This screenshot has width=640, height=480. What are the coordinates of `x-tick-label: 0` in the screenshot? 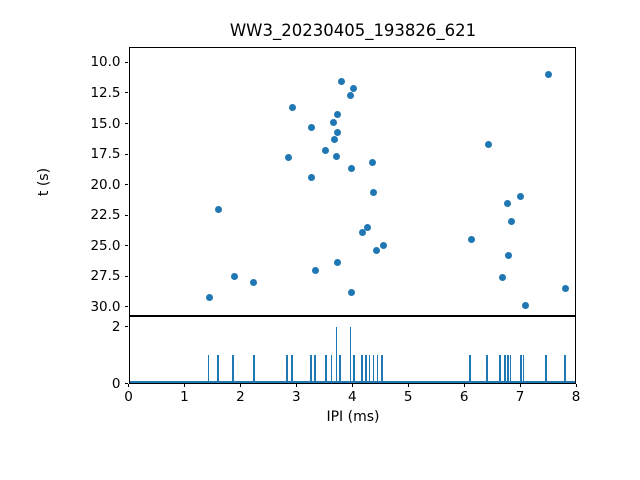 It's located at (128, 396).